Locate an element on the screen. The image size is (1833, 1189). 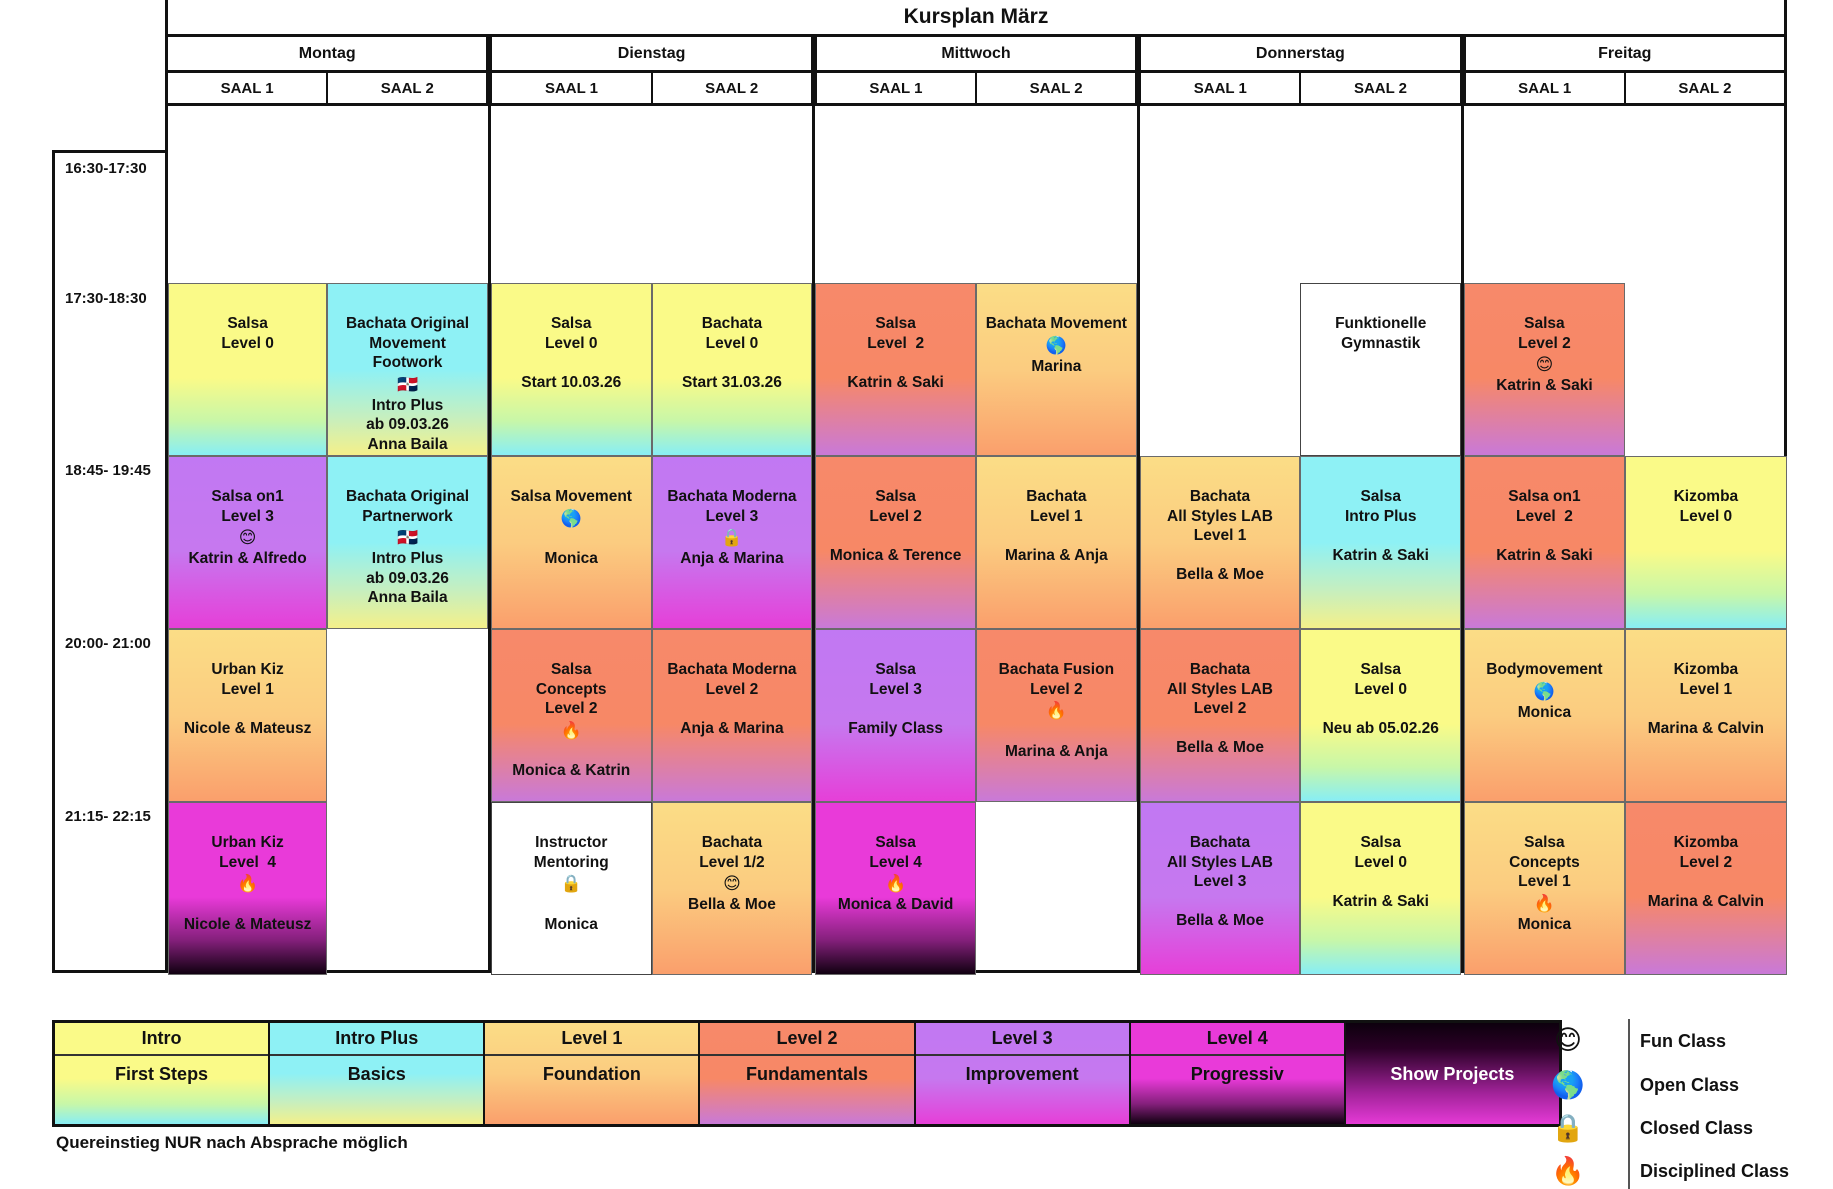
course-cell: Bodymovement 🌎 Monica is located at coordinates (1544, 715).